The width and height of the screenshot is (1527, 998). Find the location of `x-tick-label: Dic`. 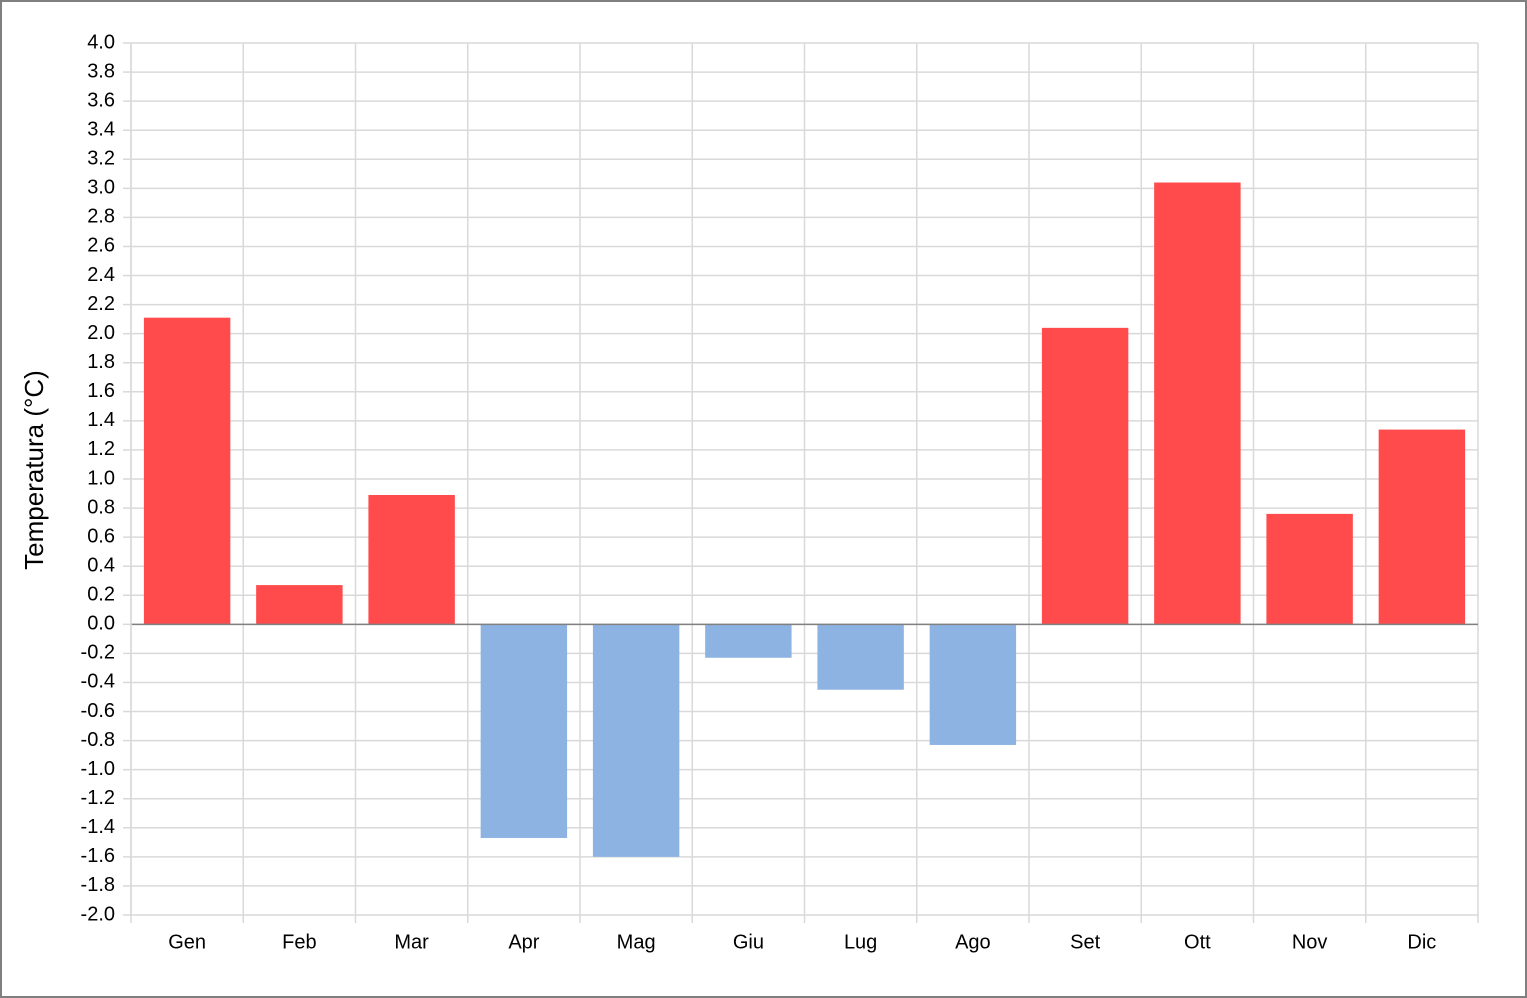

x-tick-label: Dic is located at coordinates (1421, 942).